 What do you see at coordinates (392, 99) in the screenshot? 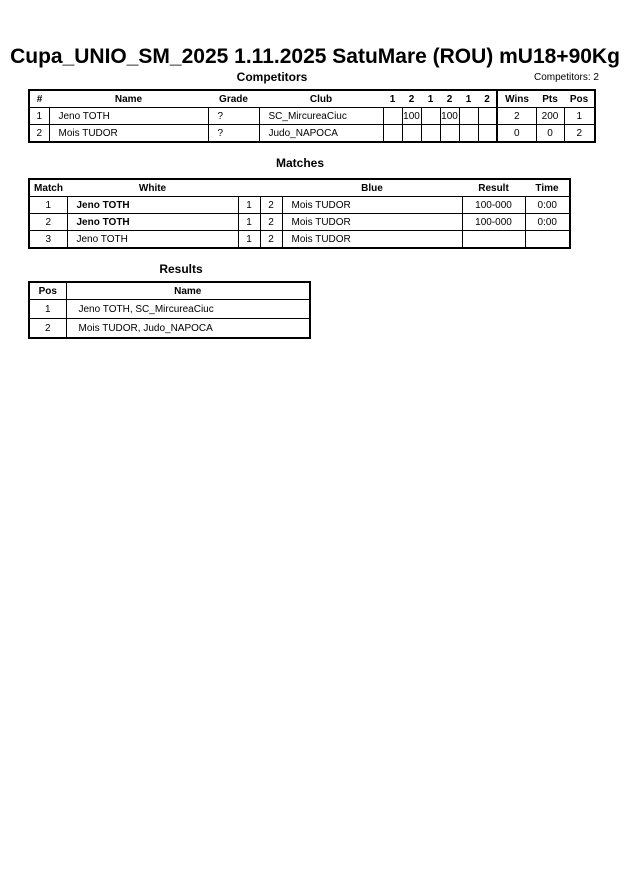
I see `col-m1a: 1` at bounding box center [392, 99].